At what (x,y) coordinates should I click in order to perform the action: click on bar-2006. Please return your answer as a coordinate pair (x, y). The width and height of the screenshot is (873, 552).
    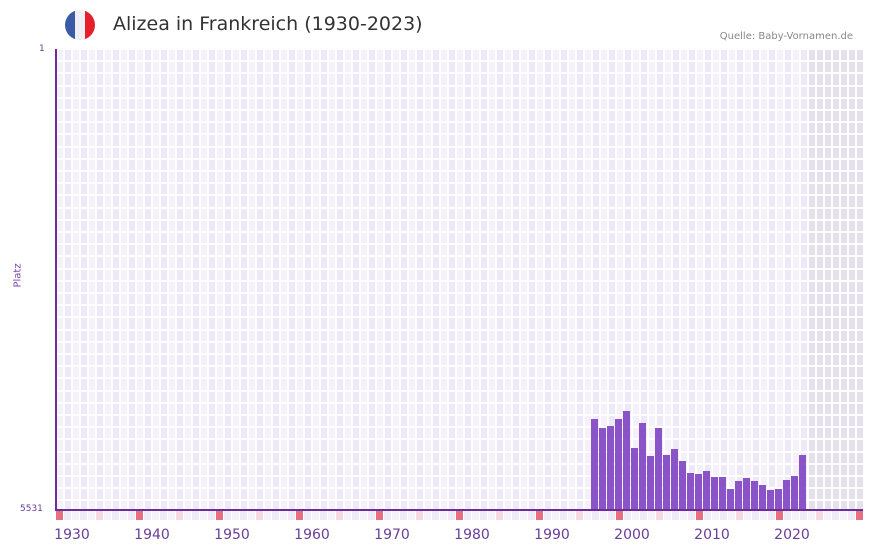
    Looking at the image, I should click on (674, 479).